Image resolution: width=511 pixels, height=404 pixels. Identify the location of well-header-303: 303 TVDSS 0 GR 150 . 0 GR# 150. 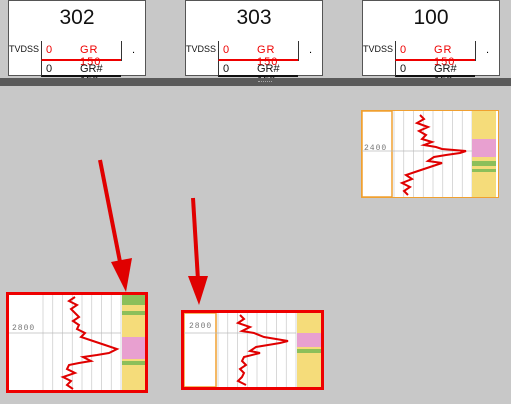
(254, 43).